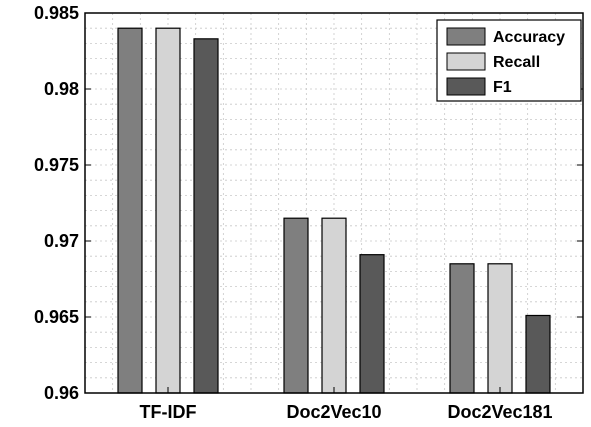 The width and height of the screenshot is (591, 427). I want to click on legend-label-f1: F1, so click(502, 87).